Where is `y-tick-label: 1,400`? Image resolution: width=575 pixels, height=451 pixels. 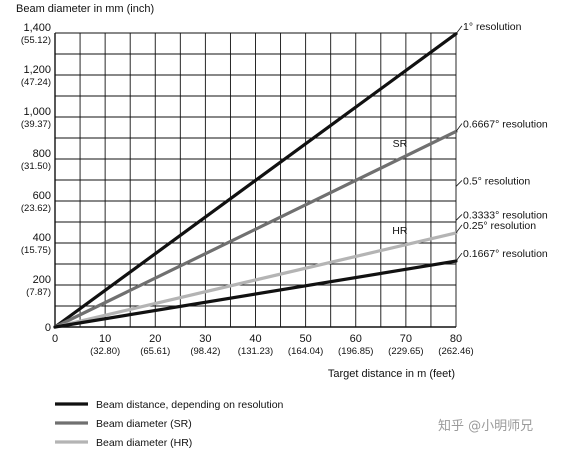 y-tick-label: 1,400 is located at coordinates (37, 28).